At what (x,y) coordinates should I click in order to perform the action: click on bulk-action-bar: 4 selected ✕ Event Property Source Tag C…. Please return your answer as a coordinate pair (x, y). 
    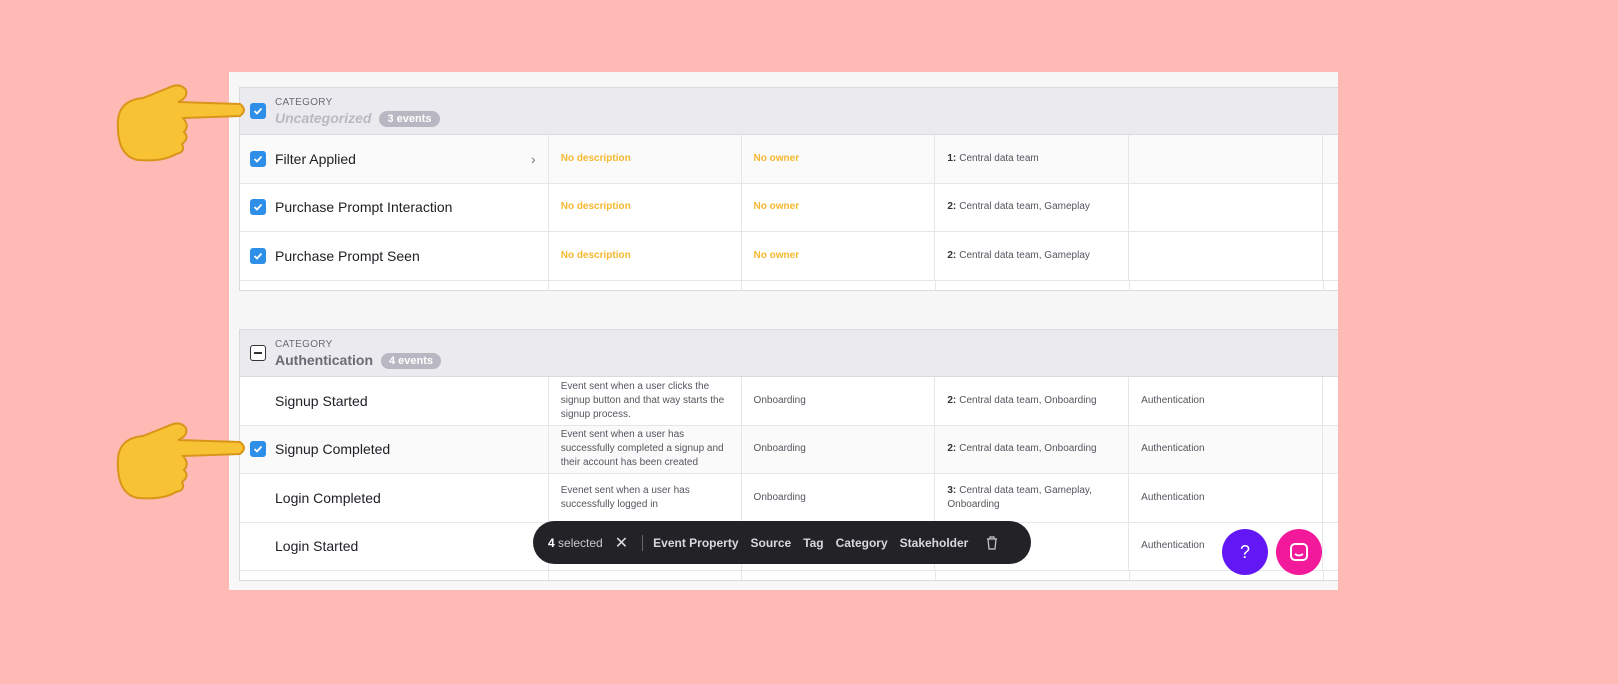
    Looking at the image, I should click on (782, 542).